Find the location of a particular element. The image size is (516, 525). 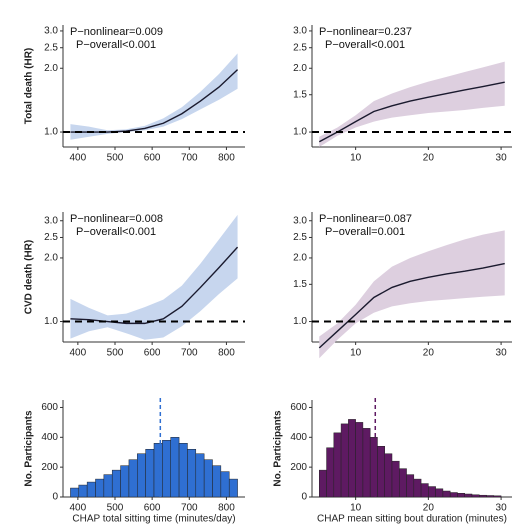

annotation: P−overall=0.001 is located at coordinates (365, 232).